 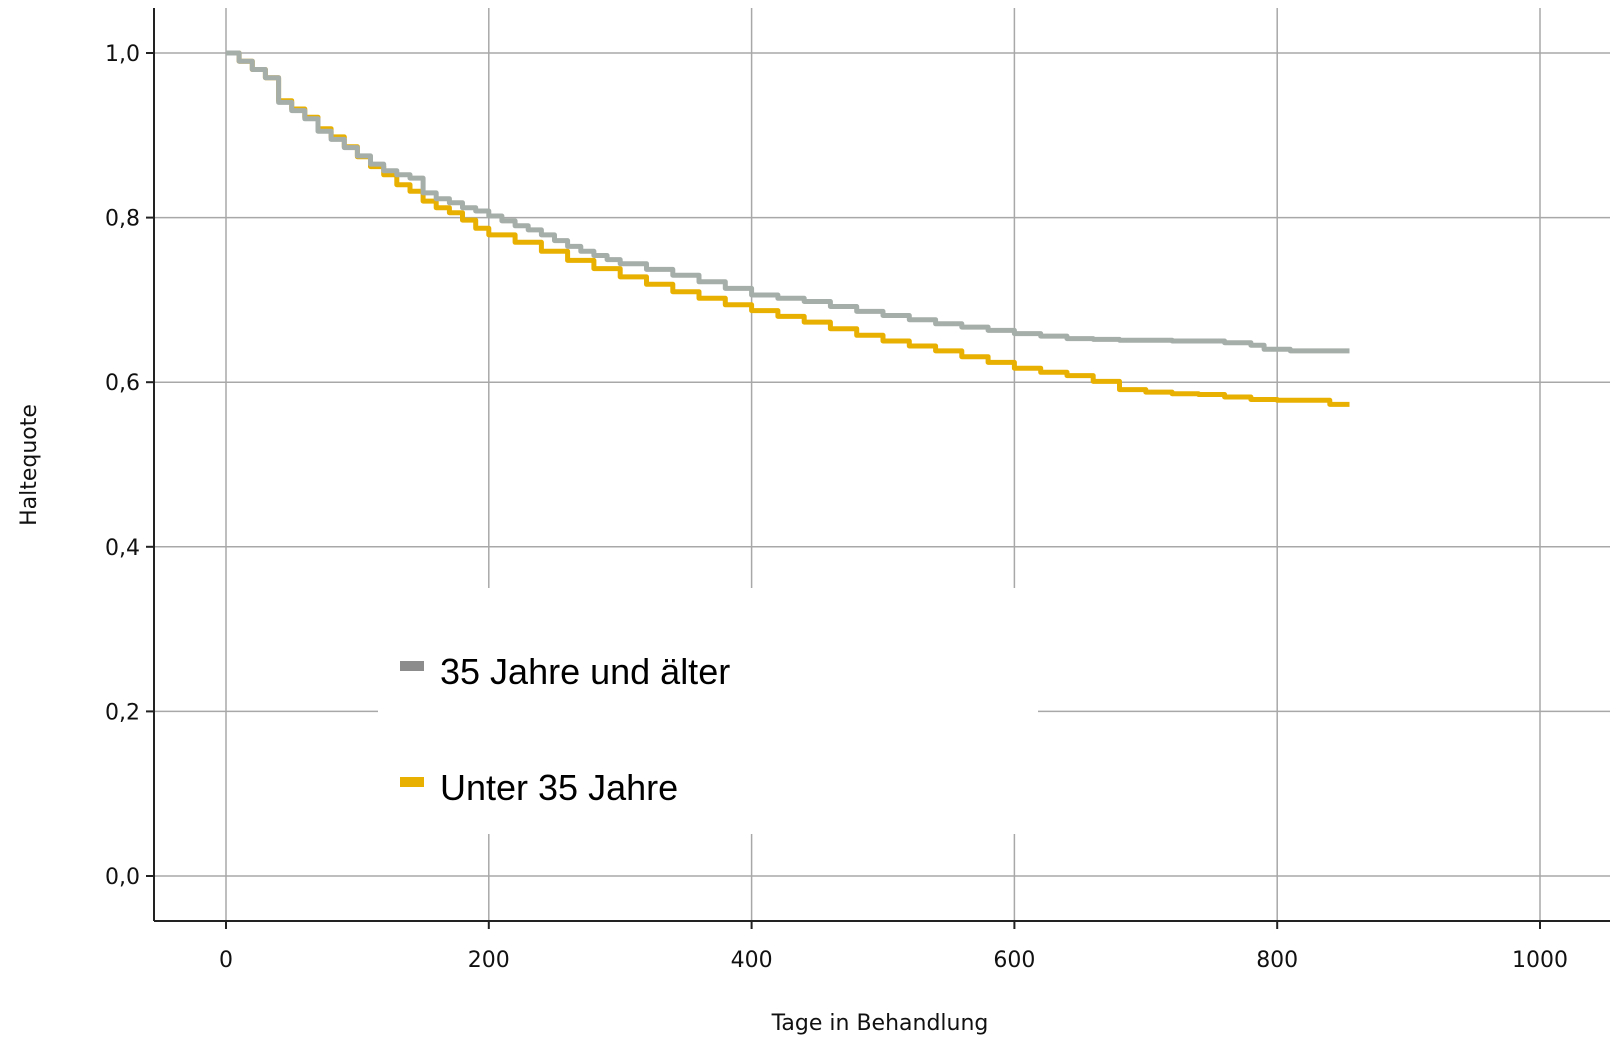 What do you see at coordinates (880, 1023) in the screenshot?
I see `x-axis-title: Tage in Behandlung` at bounding box center [880, 1023].